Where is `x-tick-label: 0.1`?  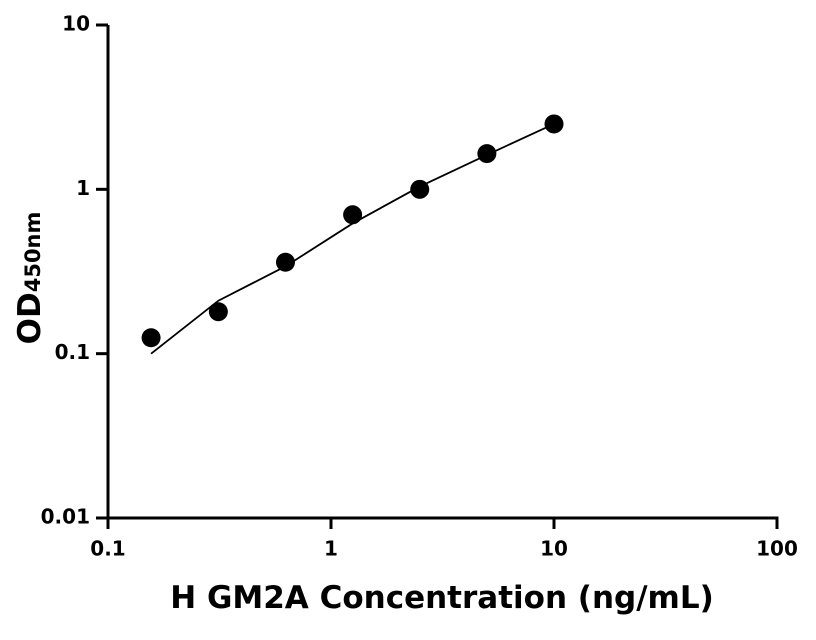 x-tick-label: 0.1 is located at coordinates (107, 549).